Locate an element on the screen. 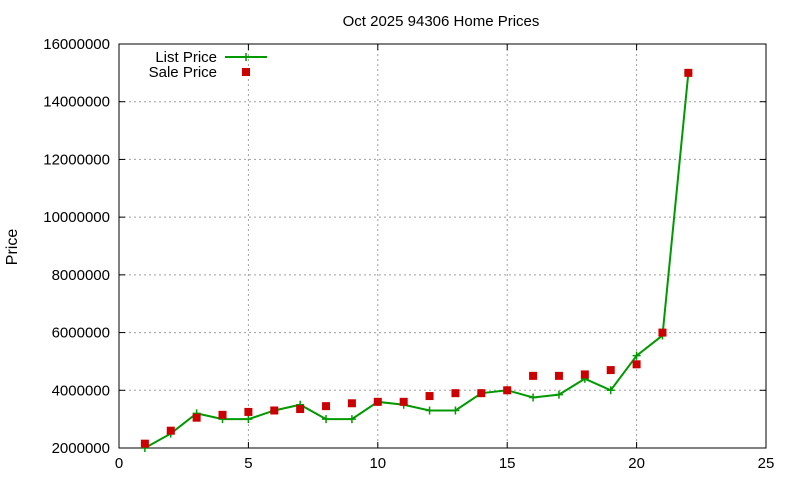  y-tick-label: 12000000 is located at coordinates (76, 159).